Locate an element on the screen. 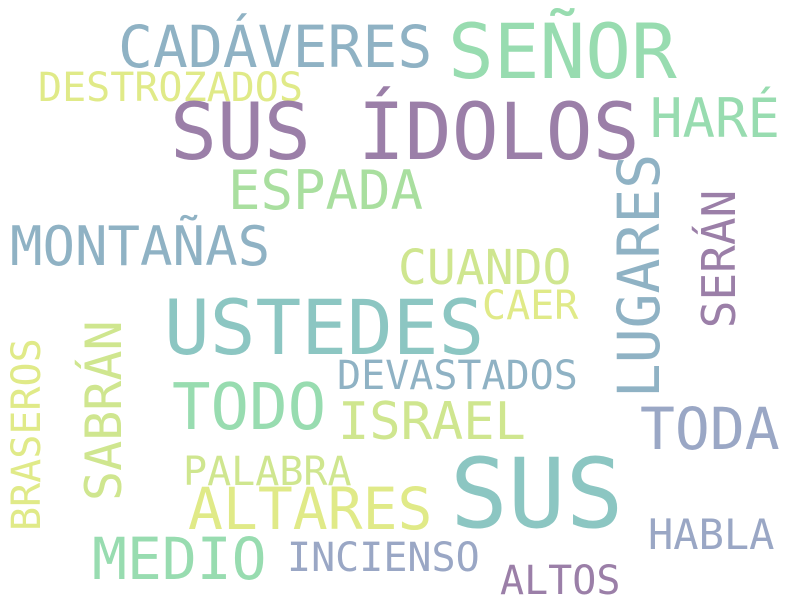  word-montanas: MONTAÑAS is located at coordinates (140, 246).